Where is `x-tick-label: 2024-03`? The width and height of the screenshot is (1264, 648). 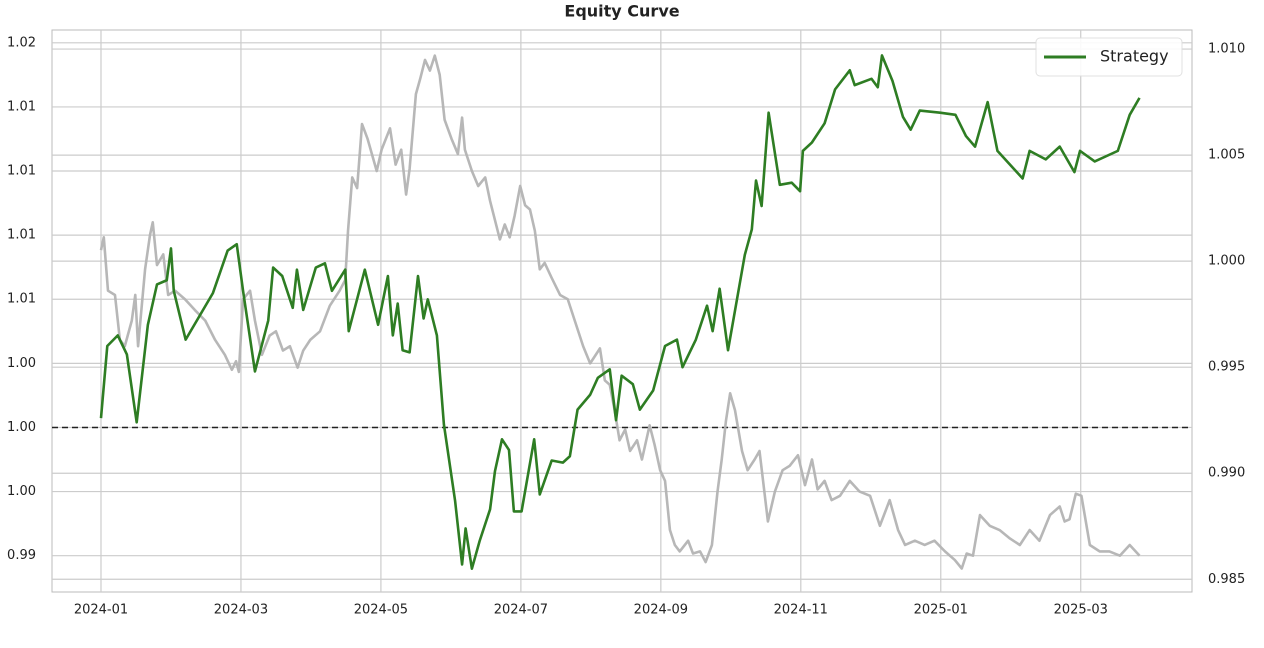 x-tick-label: 2024-03 is located at coordinates (241, 610).